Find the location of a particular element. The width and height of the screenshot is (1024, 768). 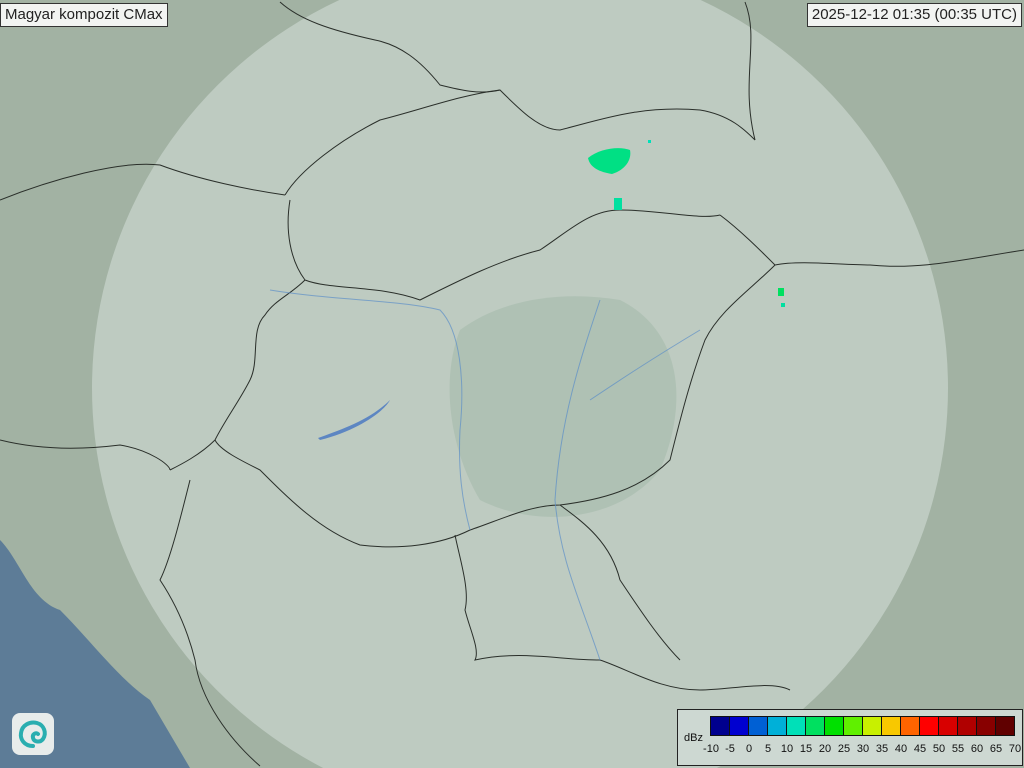

timestamp-label: 2025-12-12 01:35 (00:35 UTC) is located at coordinates (914, 15).